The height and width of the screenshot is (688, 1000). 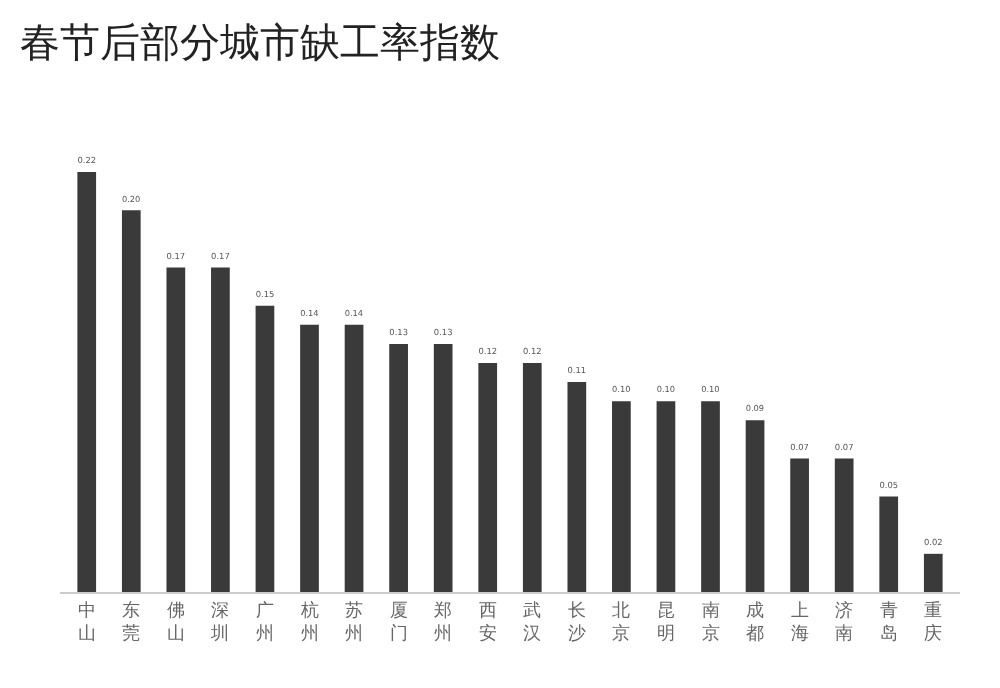 I want to click on x-tick-label: 苏州, so click(x=354, y=622).